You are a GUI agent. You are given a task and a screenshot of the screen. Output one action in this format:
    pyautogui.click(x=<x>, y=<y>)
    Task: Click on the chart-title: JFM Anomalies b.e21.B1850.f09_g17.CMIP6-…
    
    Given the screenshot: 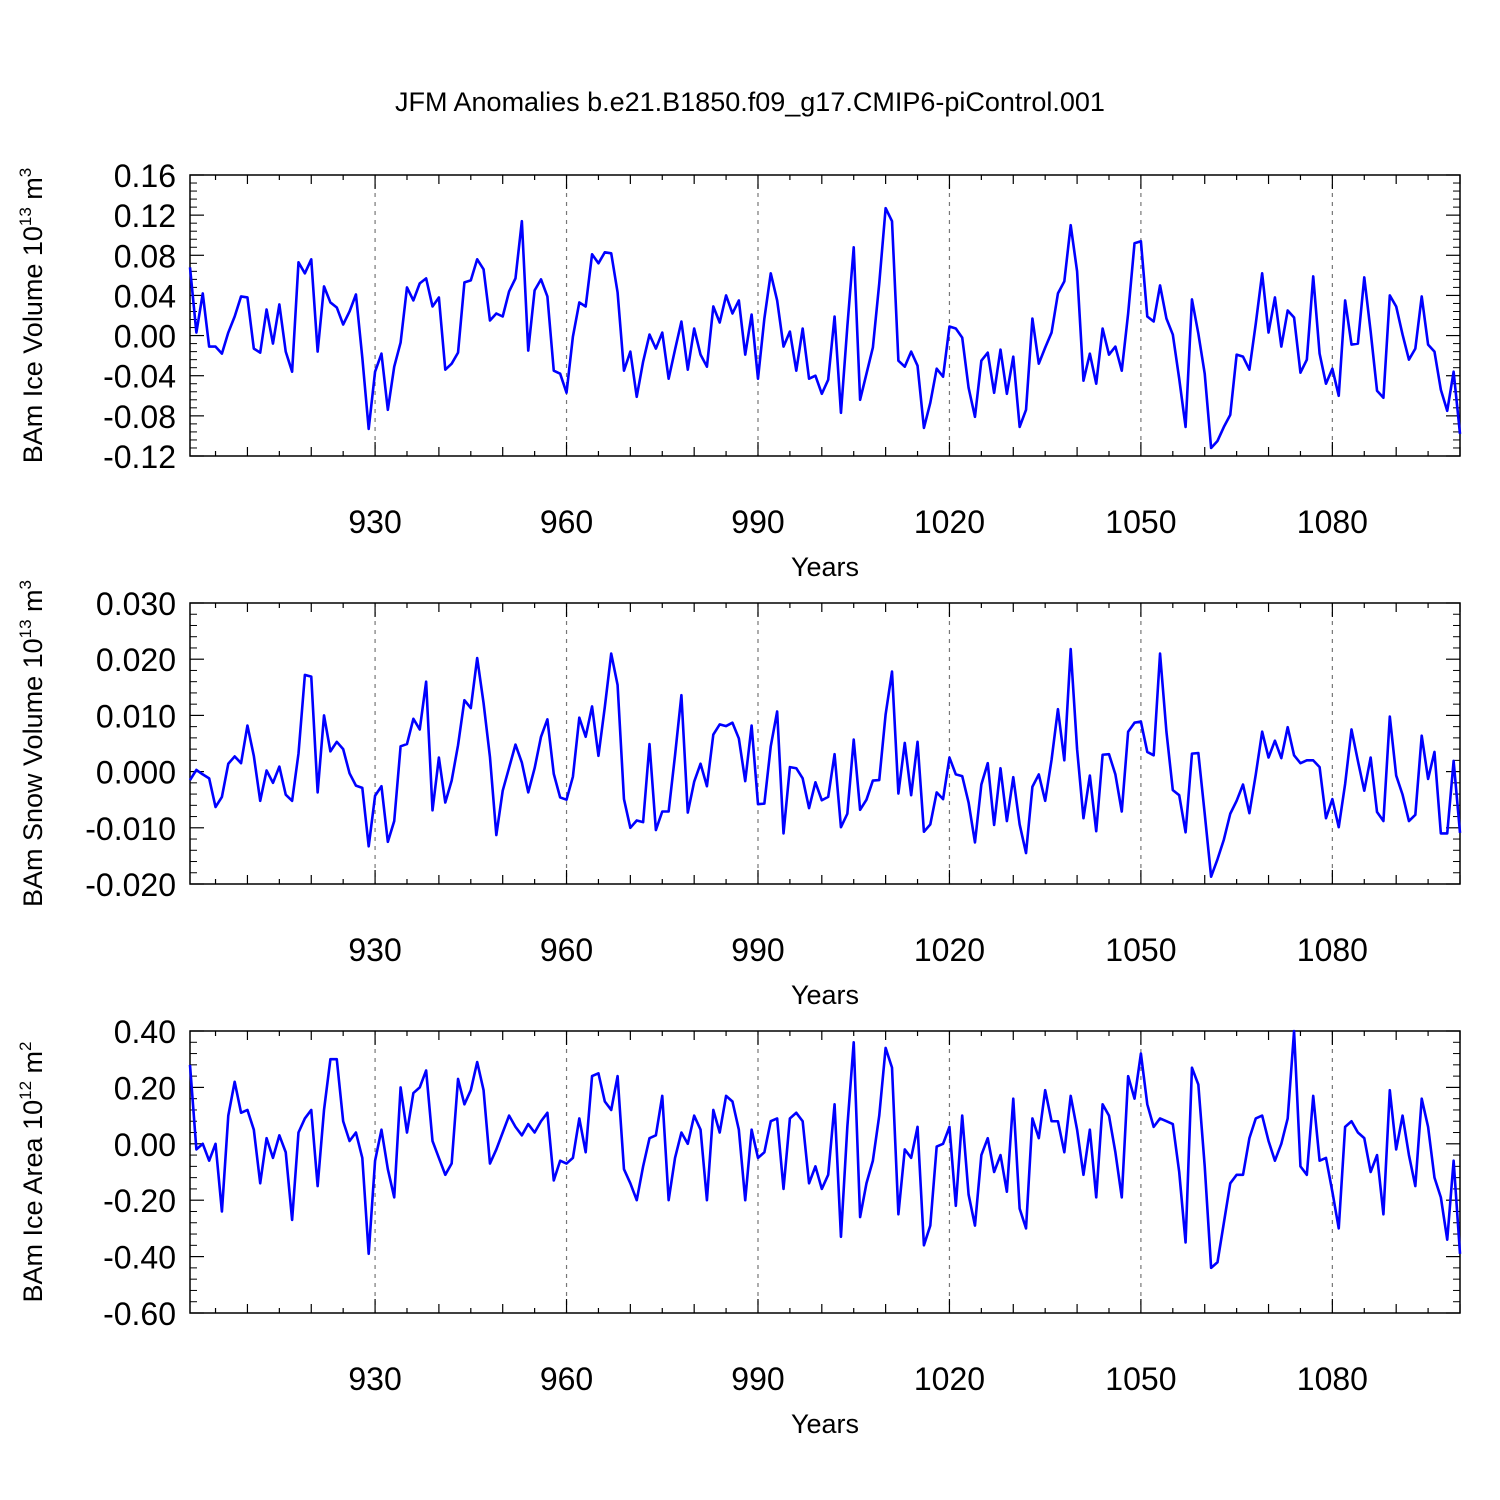 What is the action you would take?
    pyautogui.click(x=750, y=102)
    